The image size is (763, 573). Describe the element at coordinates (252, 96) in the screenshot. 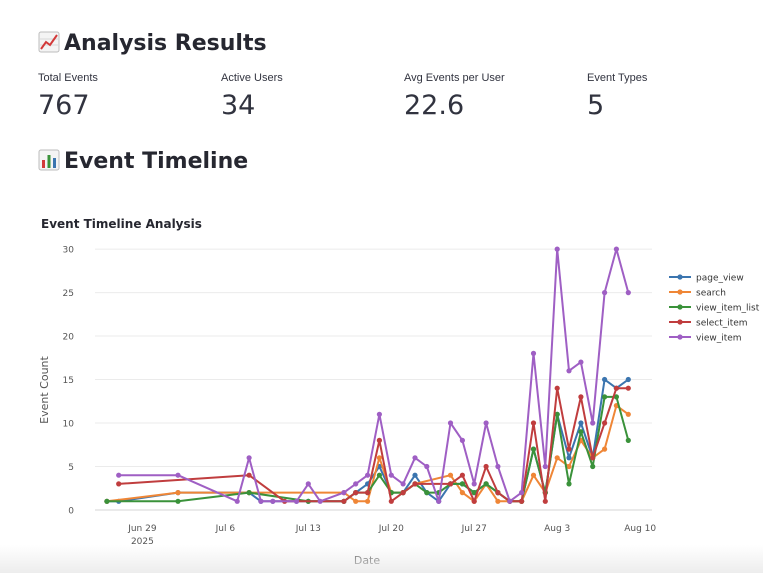

I see `metric-active-users: Active Users 34` at that location.